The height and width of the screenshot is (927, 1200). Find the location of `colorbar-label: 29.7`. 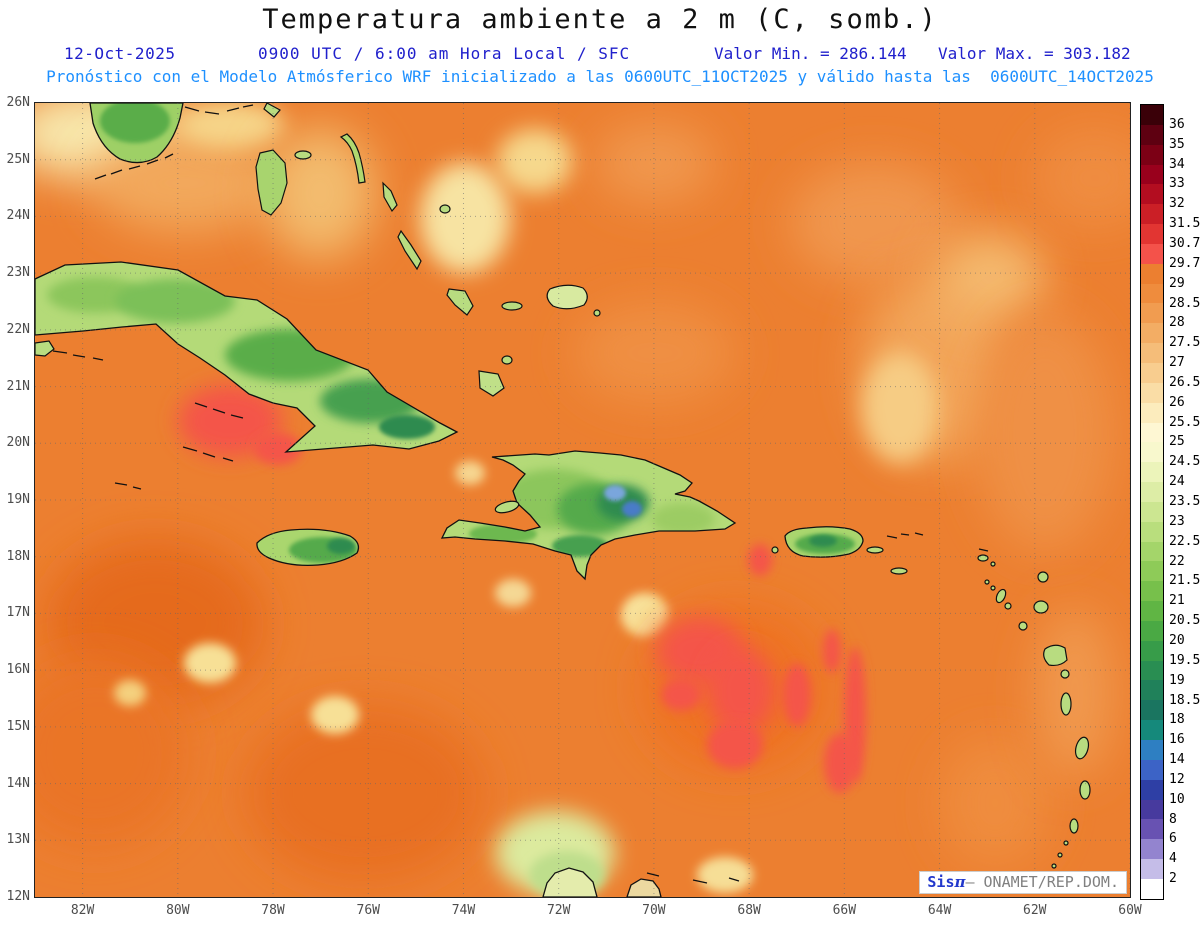

colorbar-label: 29.7 is located at coordinates (1184, 263).